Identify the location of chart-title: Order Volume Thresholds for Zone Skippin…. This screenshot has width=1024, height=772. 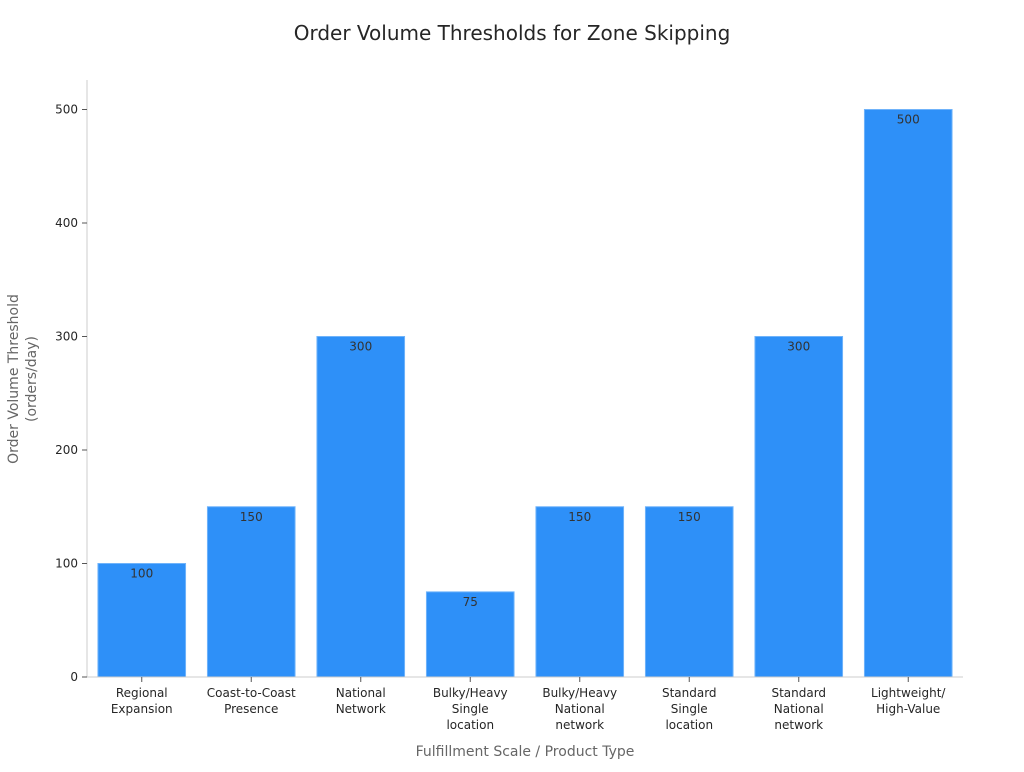
(512, 33).